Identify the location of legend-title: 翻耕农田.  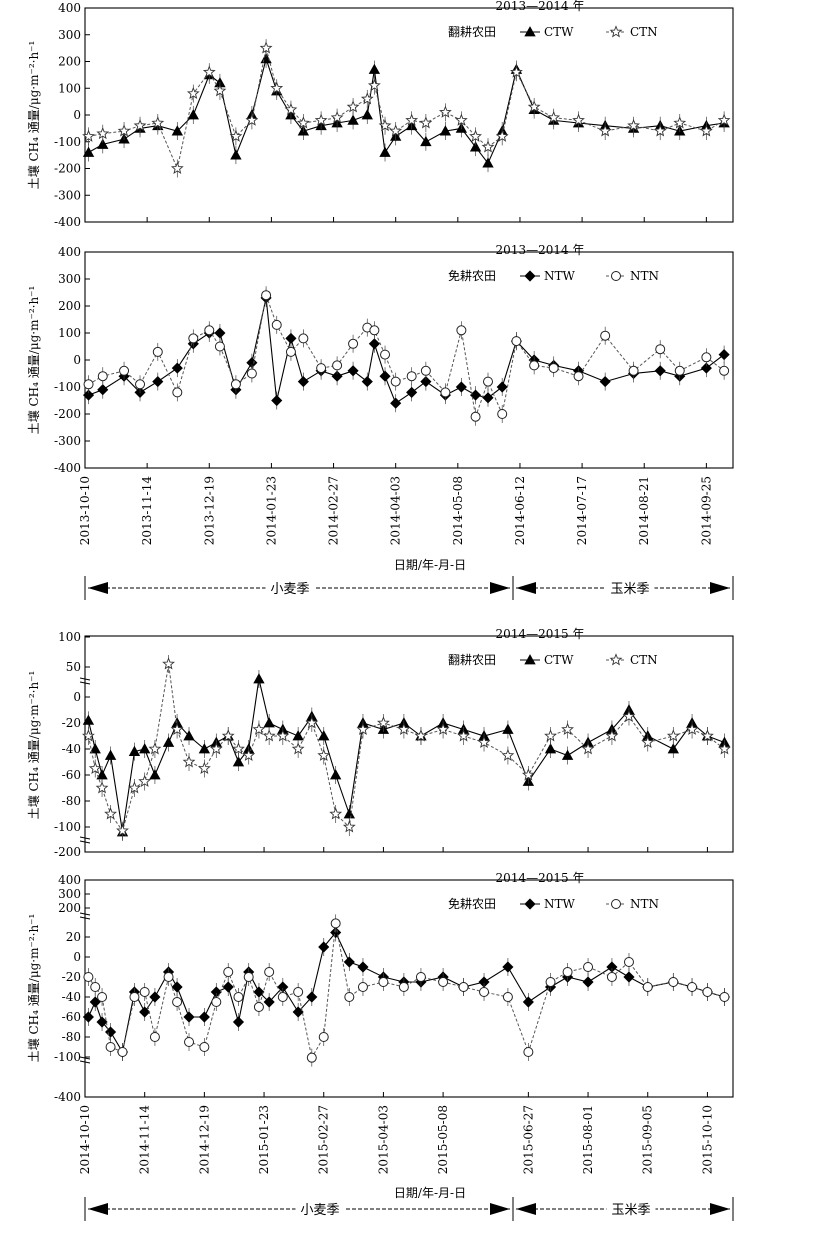
(472, 31).